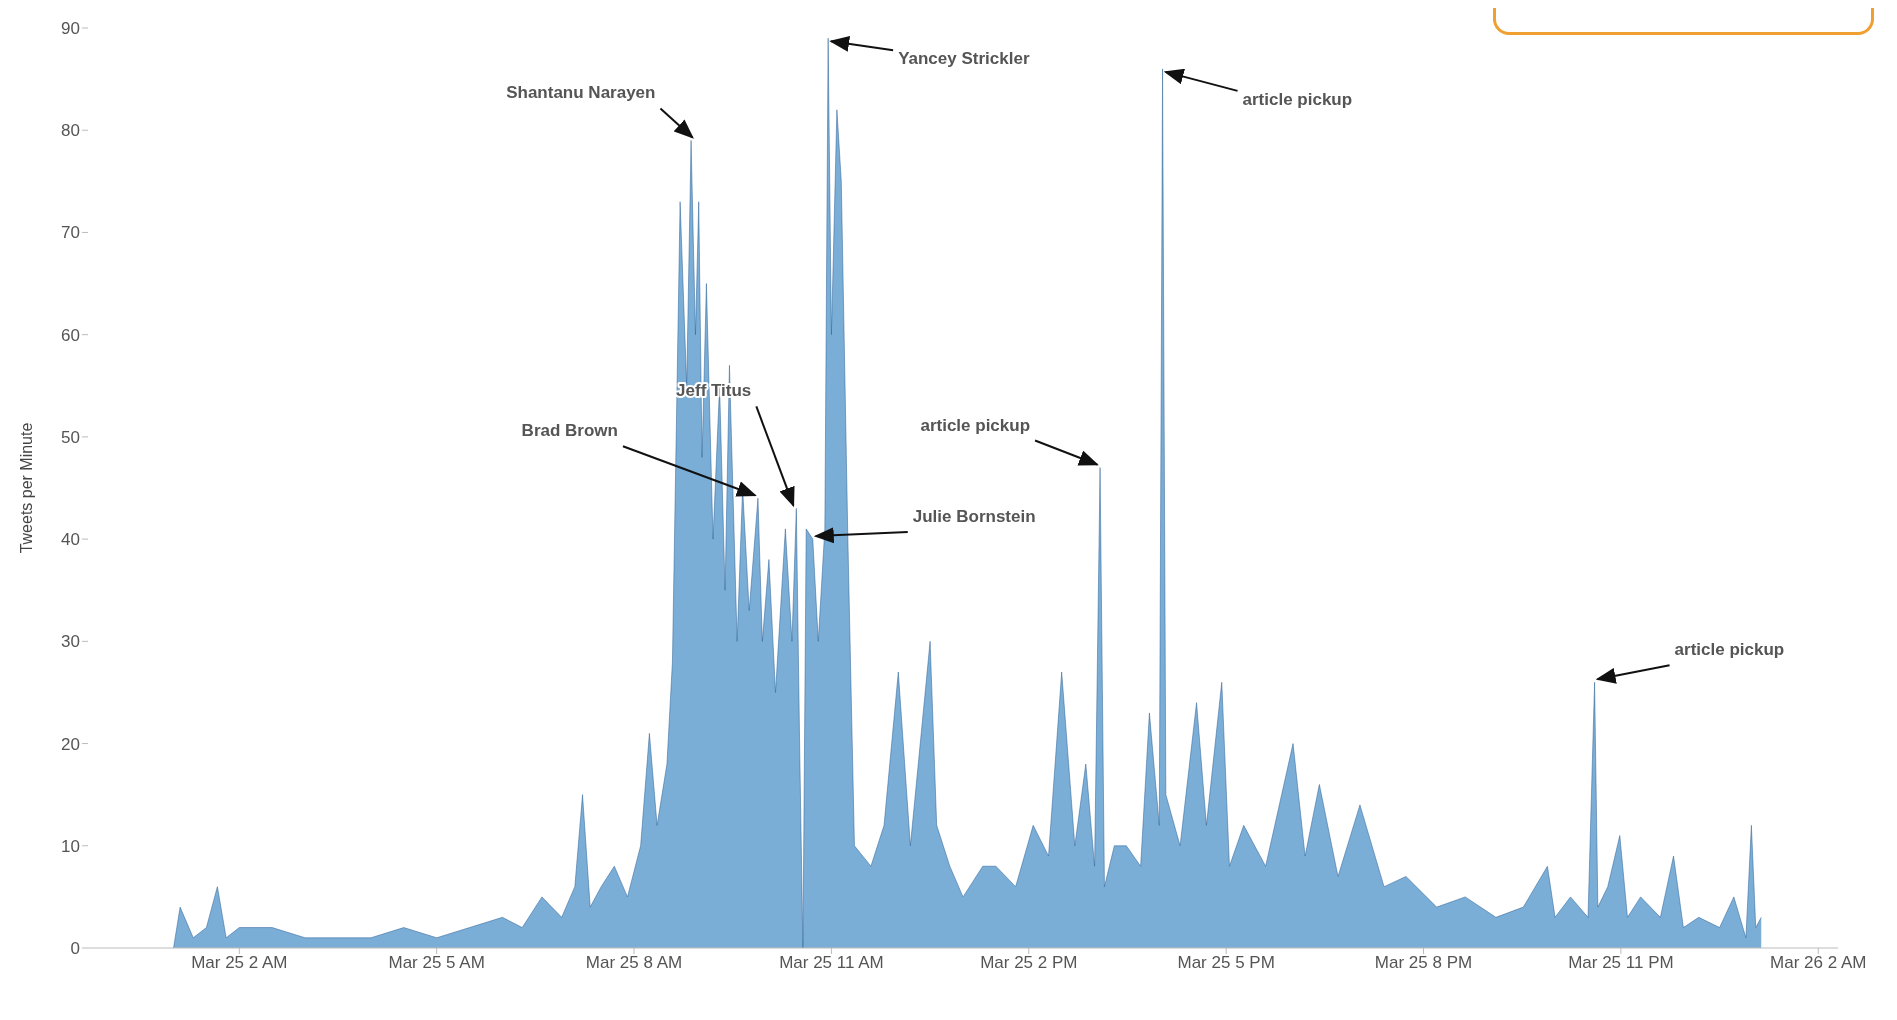 This screenshot has height=1020, width=1897. Describe the element at coordinates (831, 963) in the screenshot. I see `x-tick-label: Mar 25 11 AM` at that location.